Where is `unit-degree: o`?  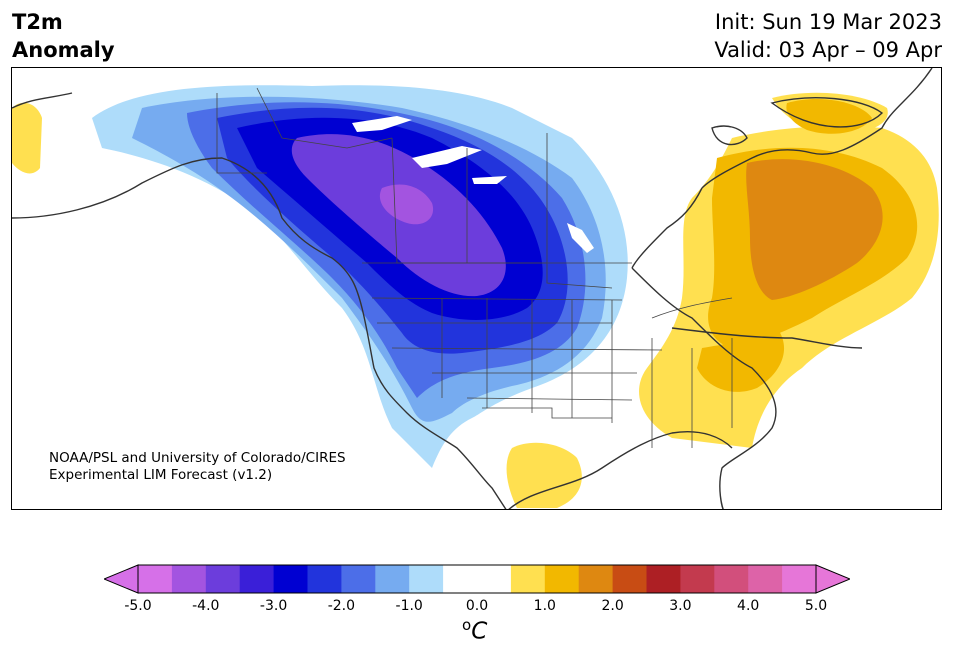
unit-degree: o is located at coordinates (467, 625).